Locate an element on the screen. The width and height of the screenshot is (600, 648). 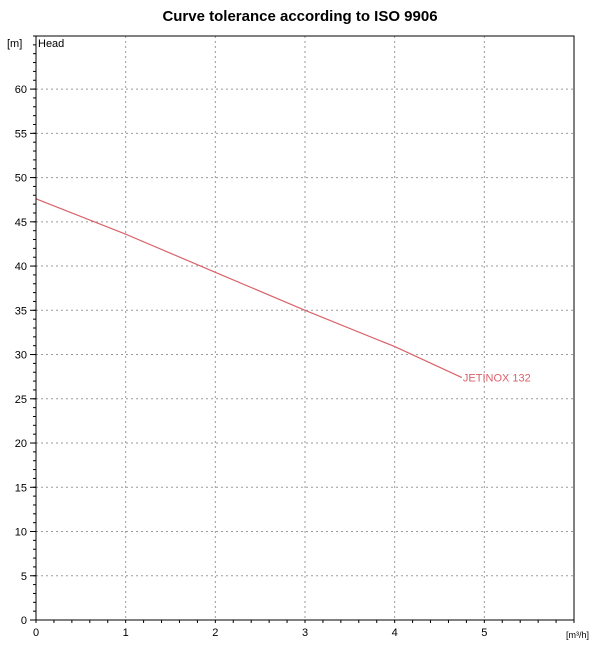
y-tick-label: 60 is located at coordinates (21, 90).